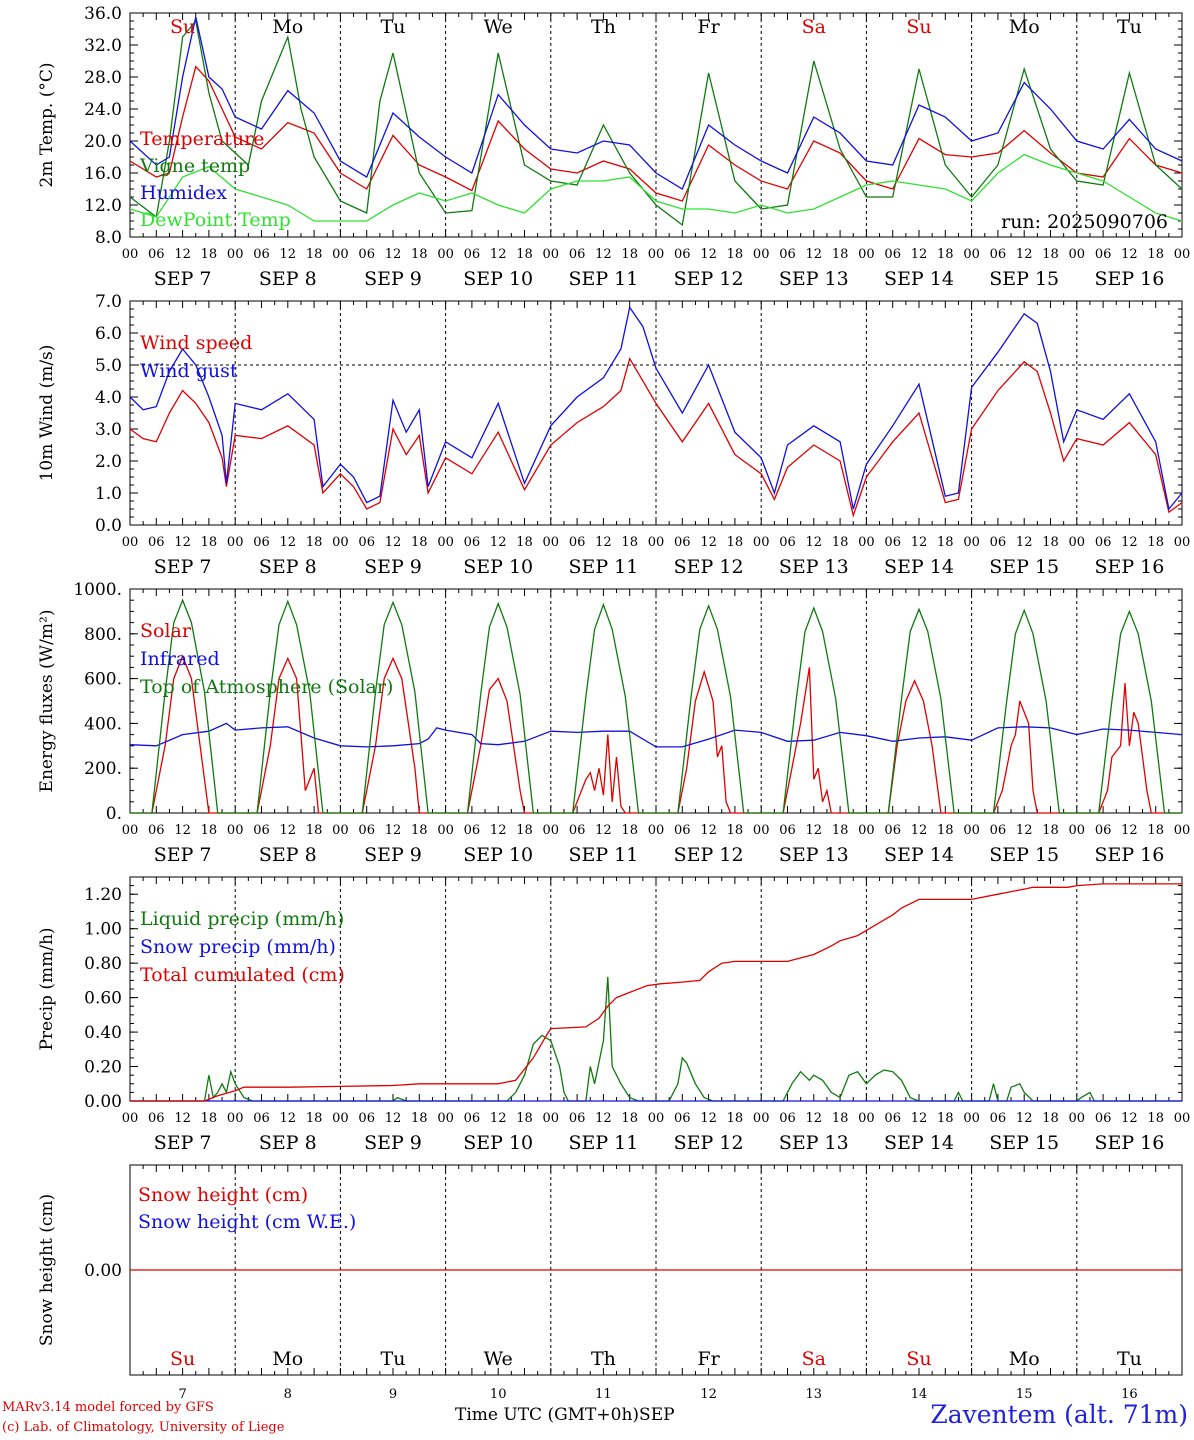  Describe the element at coordinates (708, 27) in the screenshot. I see `weekday-label: Fr` at that location.